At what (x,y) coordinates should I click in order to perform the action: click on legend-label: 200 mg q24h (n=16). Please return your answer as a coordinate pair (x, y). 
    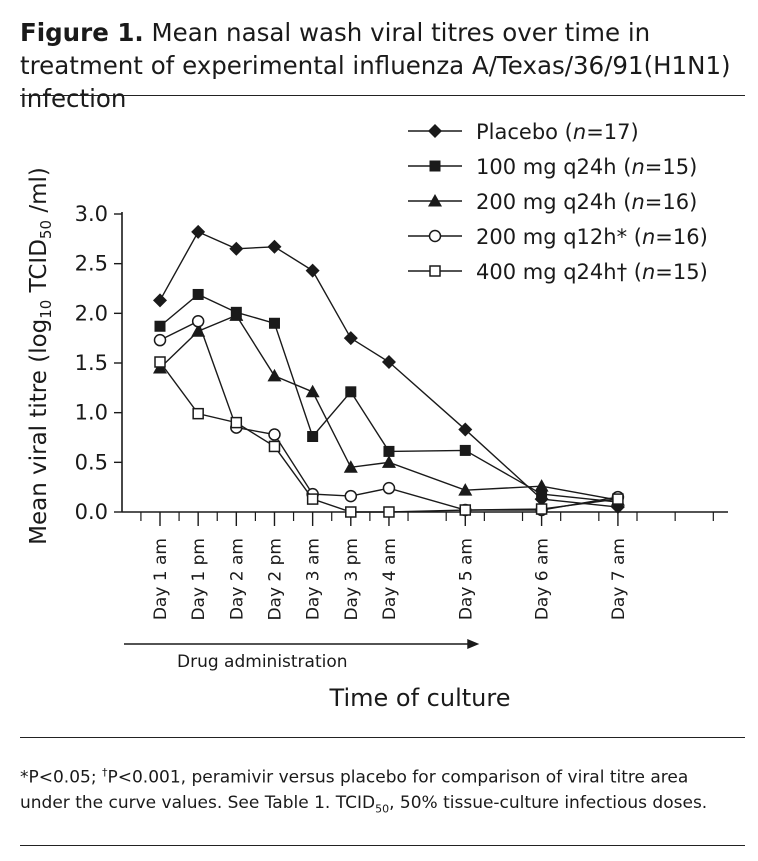
    Looking at the image, I should click on (586, 202).